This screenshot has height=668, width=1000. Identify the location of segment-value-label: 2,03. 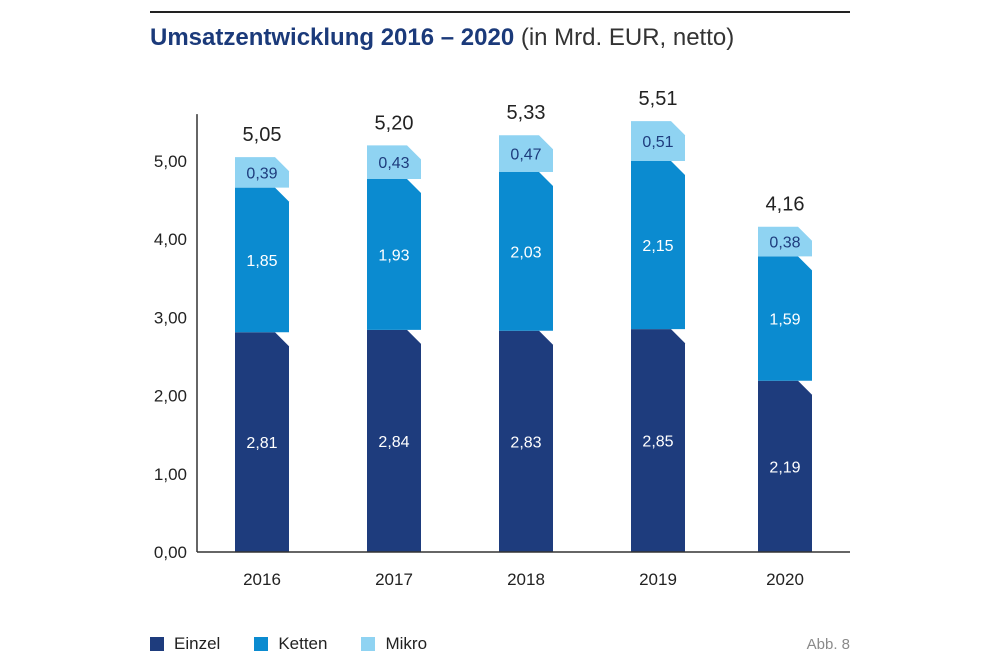
(525, 252).